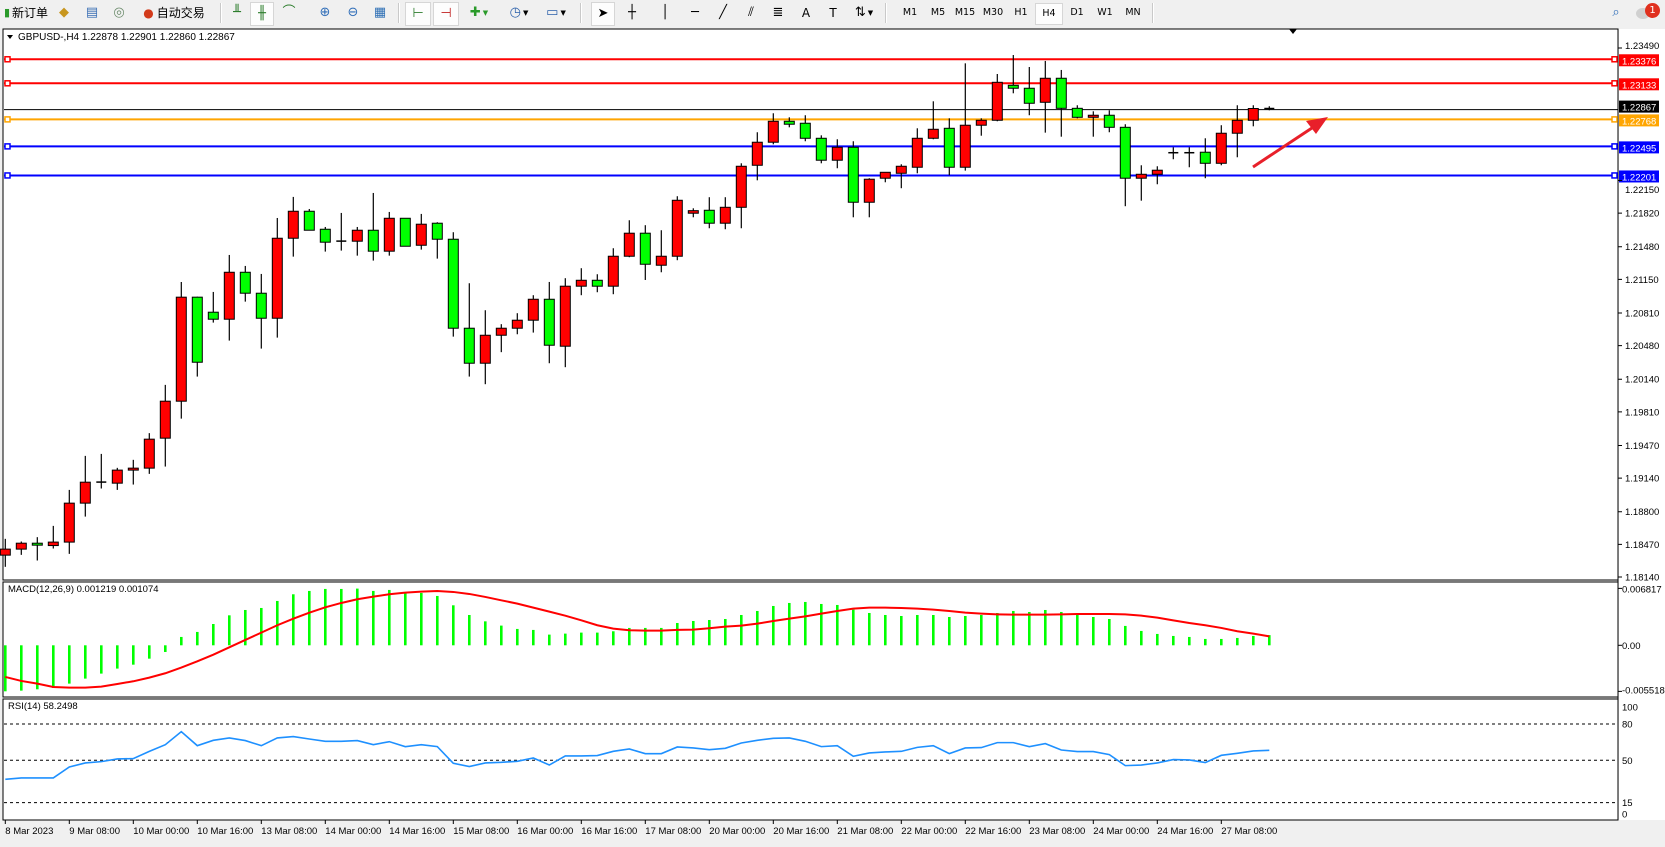 This screenshot has height=847, width=1665. Describe the element at coordinates (1293, 31) in the screenshot. I see `chart-shift-marker-icon` at that location.